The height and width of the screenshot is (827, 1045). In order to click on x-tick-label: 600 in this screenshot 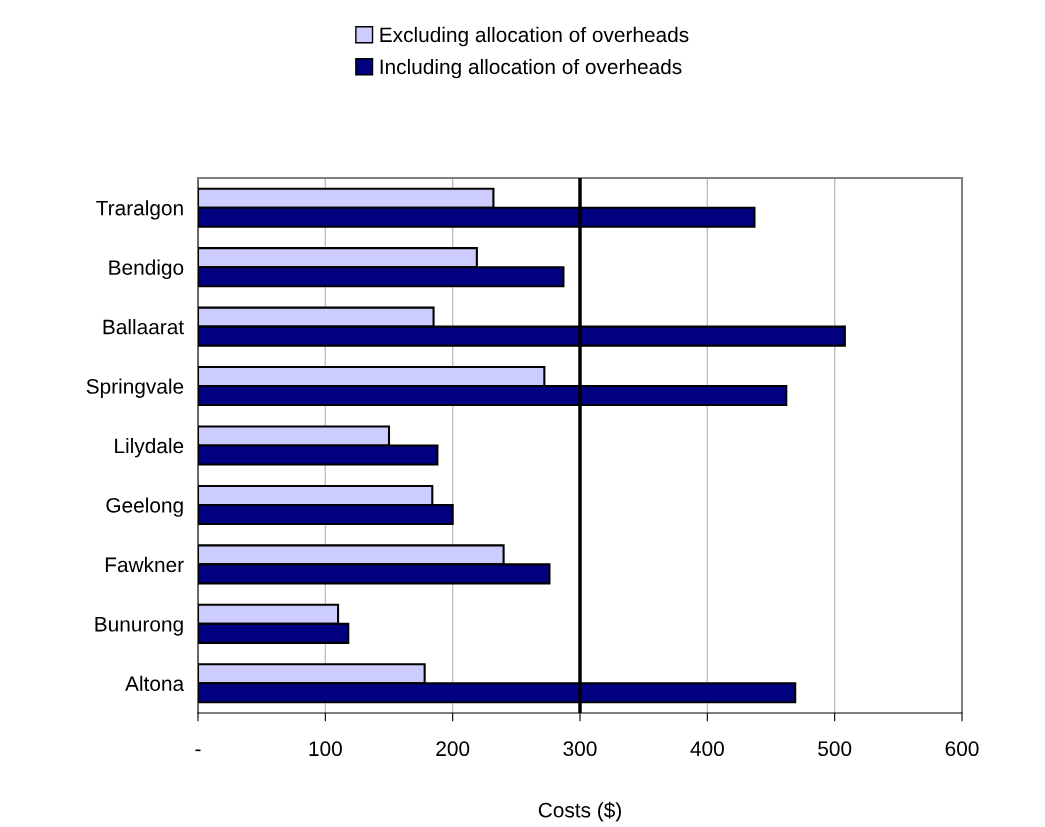, I will do `click(962, 749)`.